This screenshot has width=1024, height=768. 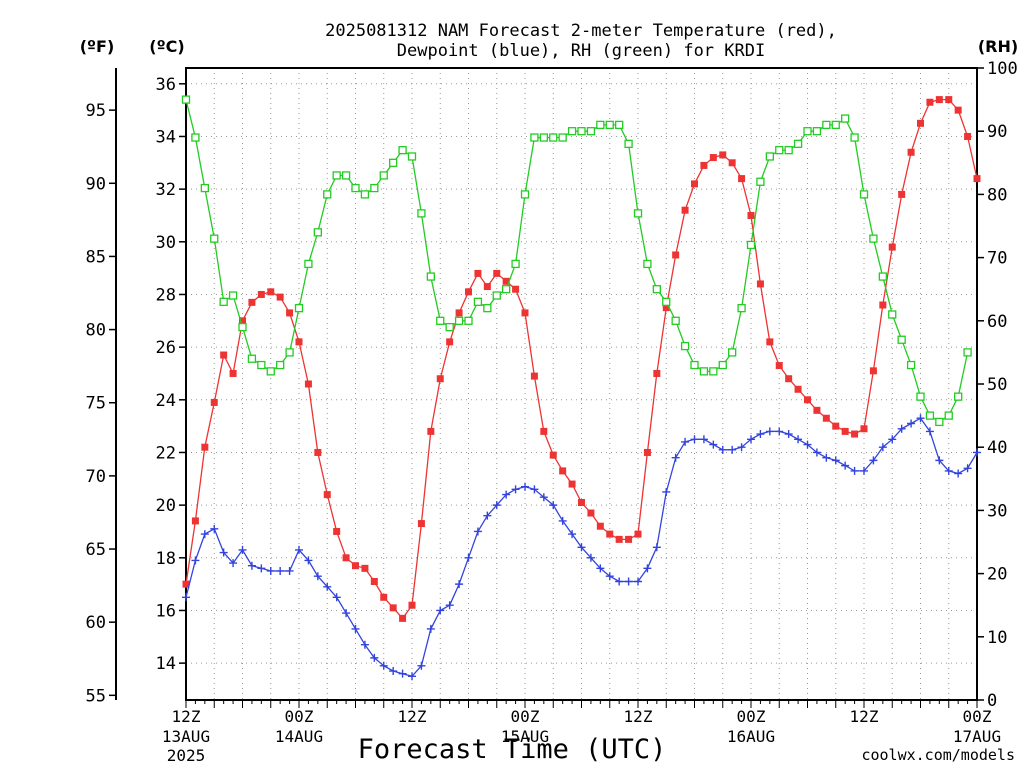 What do you see at coordinates (166, 559) in the screenshot?
I see `celsius-tick-label: 18` at bounding box center [166, 559].